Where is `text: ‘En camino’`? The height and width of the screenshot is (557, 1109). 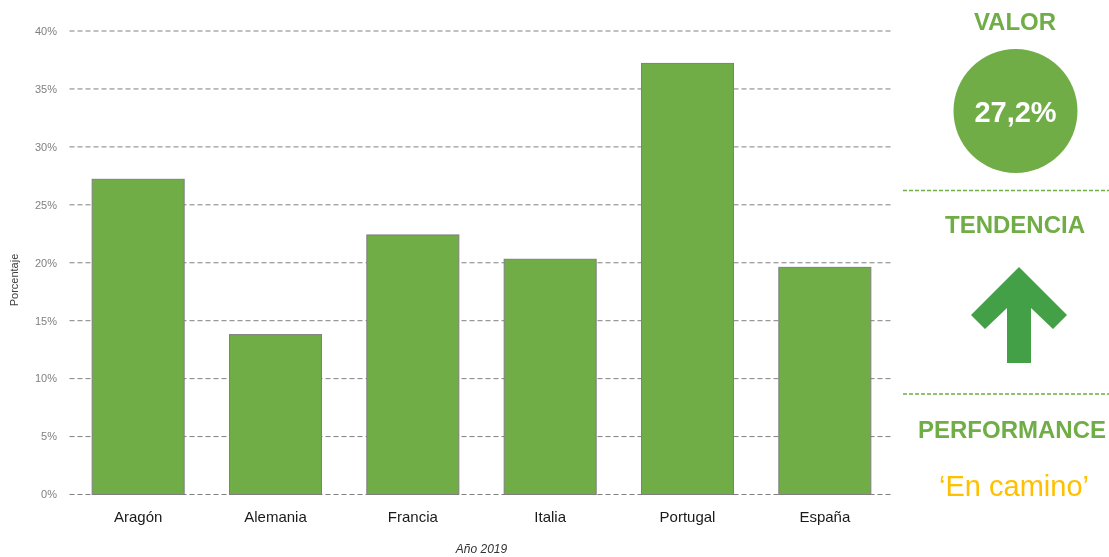
text: ‘En camino’ is located at coordinates (1014, 486).